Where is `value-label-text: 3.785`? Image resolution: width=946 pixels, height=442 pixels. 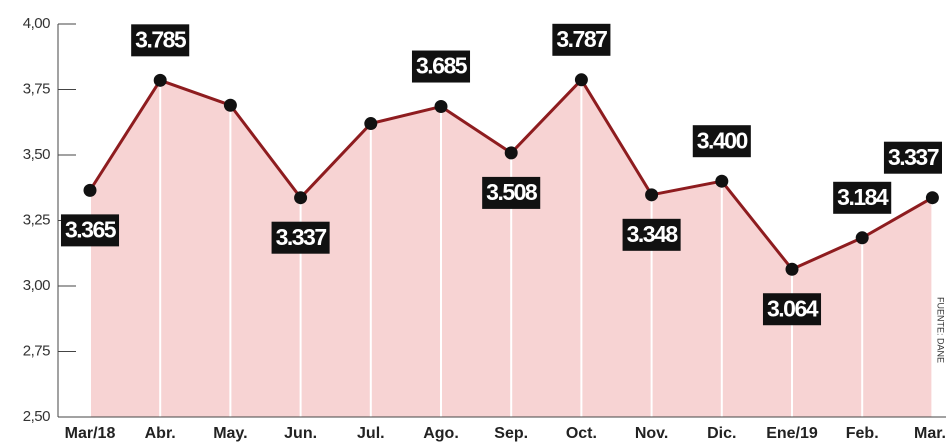
value-label-text: 3.785 is located at coordinates (161, 39).